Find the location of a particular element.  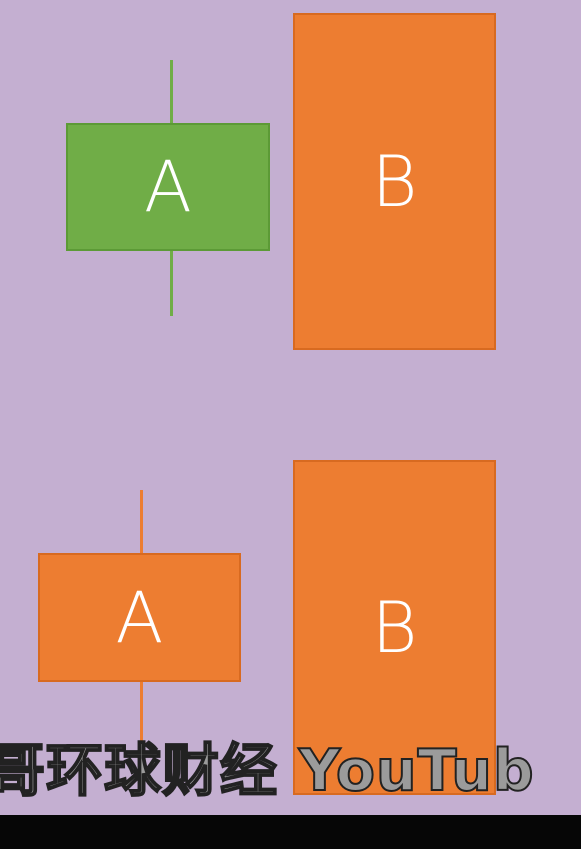

candle-a-top-body: A is located at coordinates (168, 187).